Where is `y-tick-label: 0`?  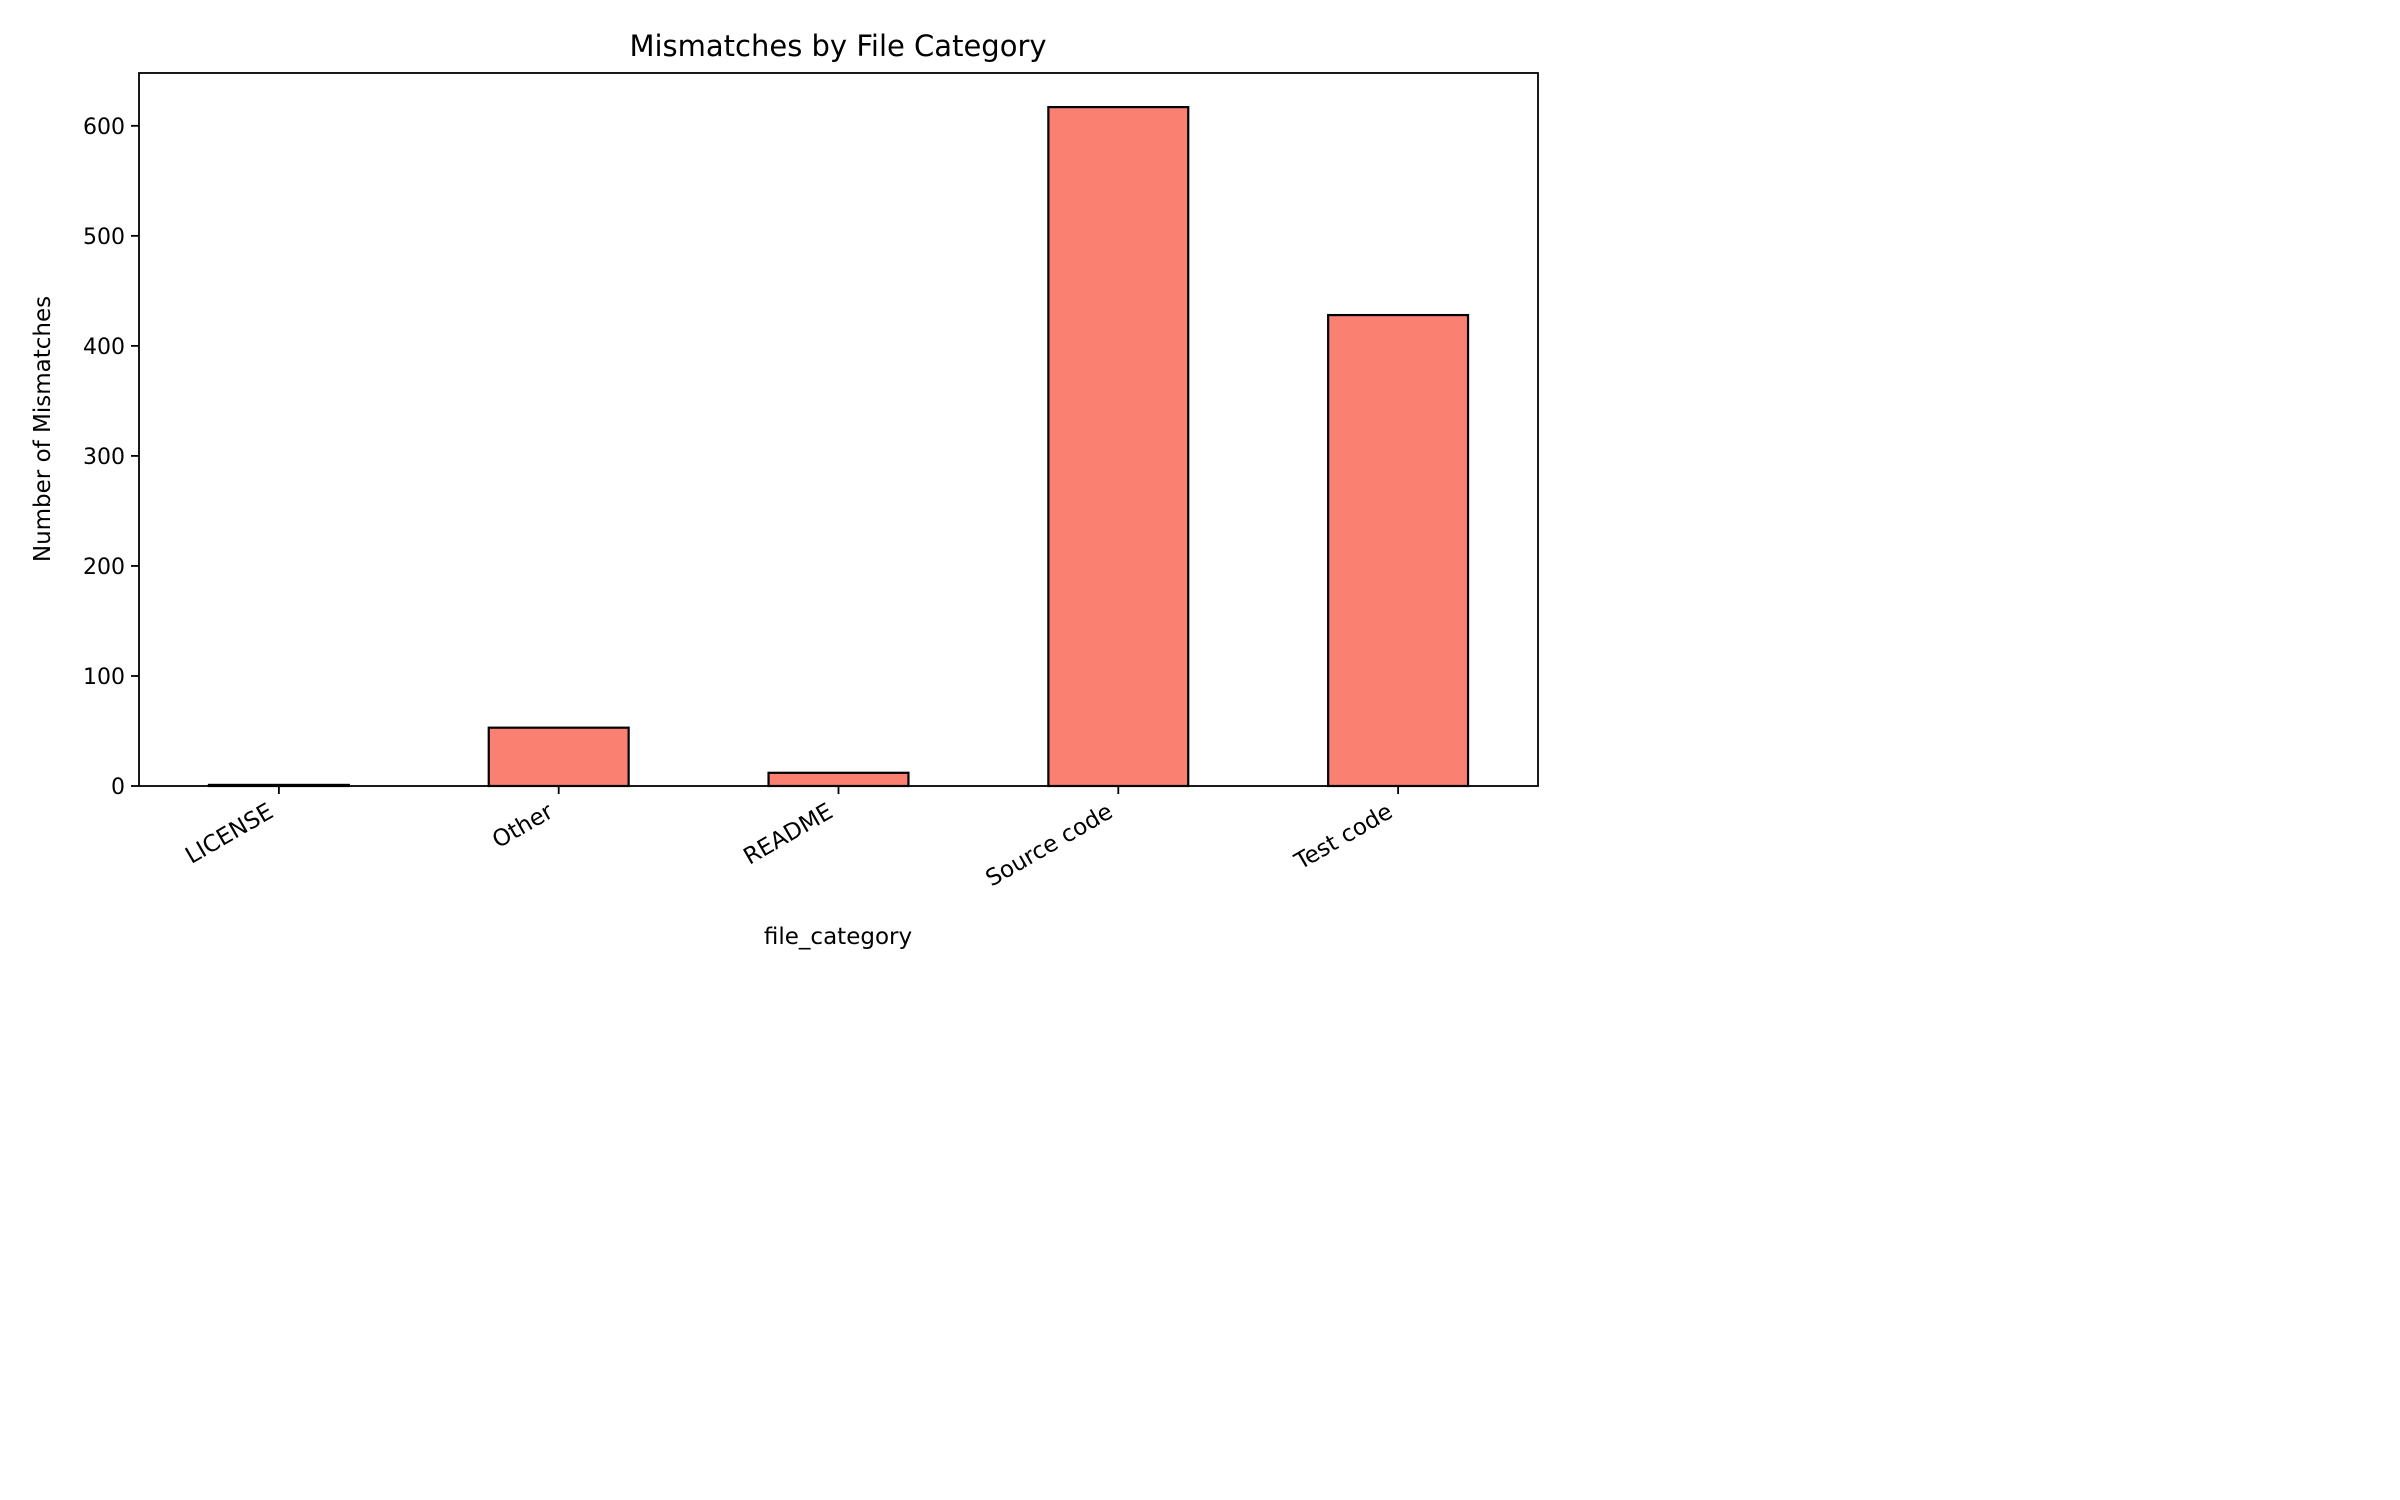
y-tick-label: 0 is located at coordinates (118, 787).